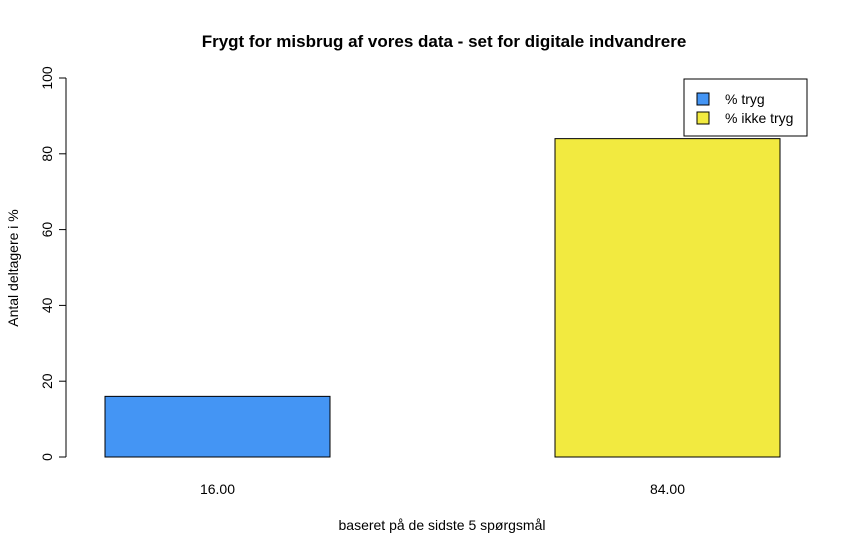 This screenshot has width=848, height=555. I want to click on y-axis-label: Antal deltagere i %, so click(13, 268).